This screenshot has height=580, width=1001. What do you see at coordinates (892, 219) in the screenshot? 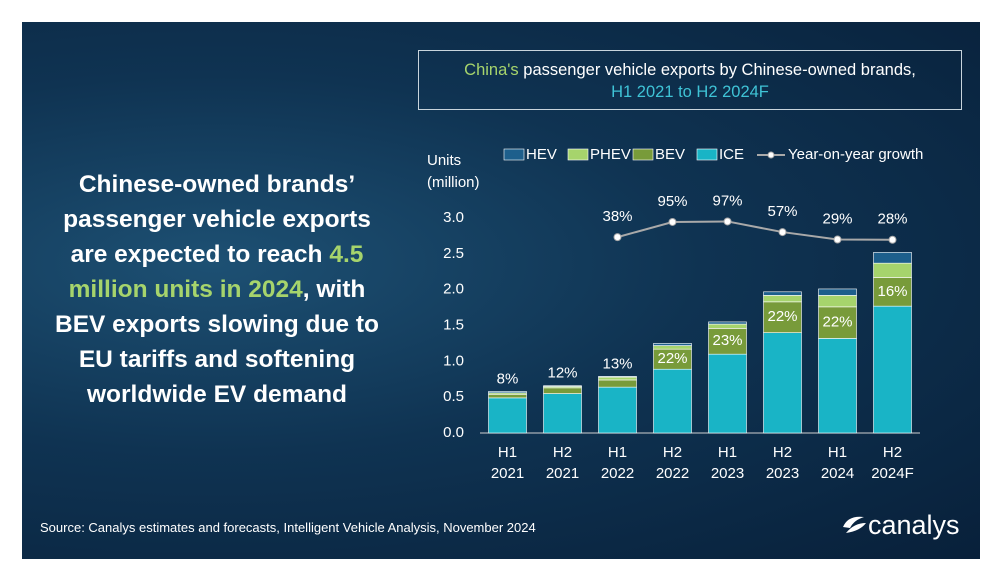
I see `growth-label: 28%` at bounding box center [892, 219].